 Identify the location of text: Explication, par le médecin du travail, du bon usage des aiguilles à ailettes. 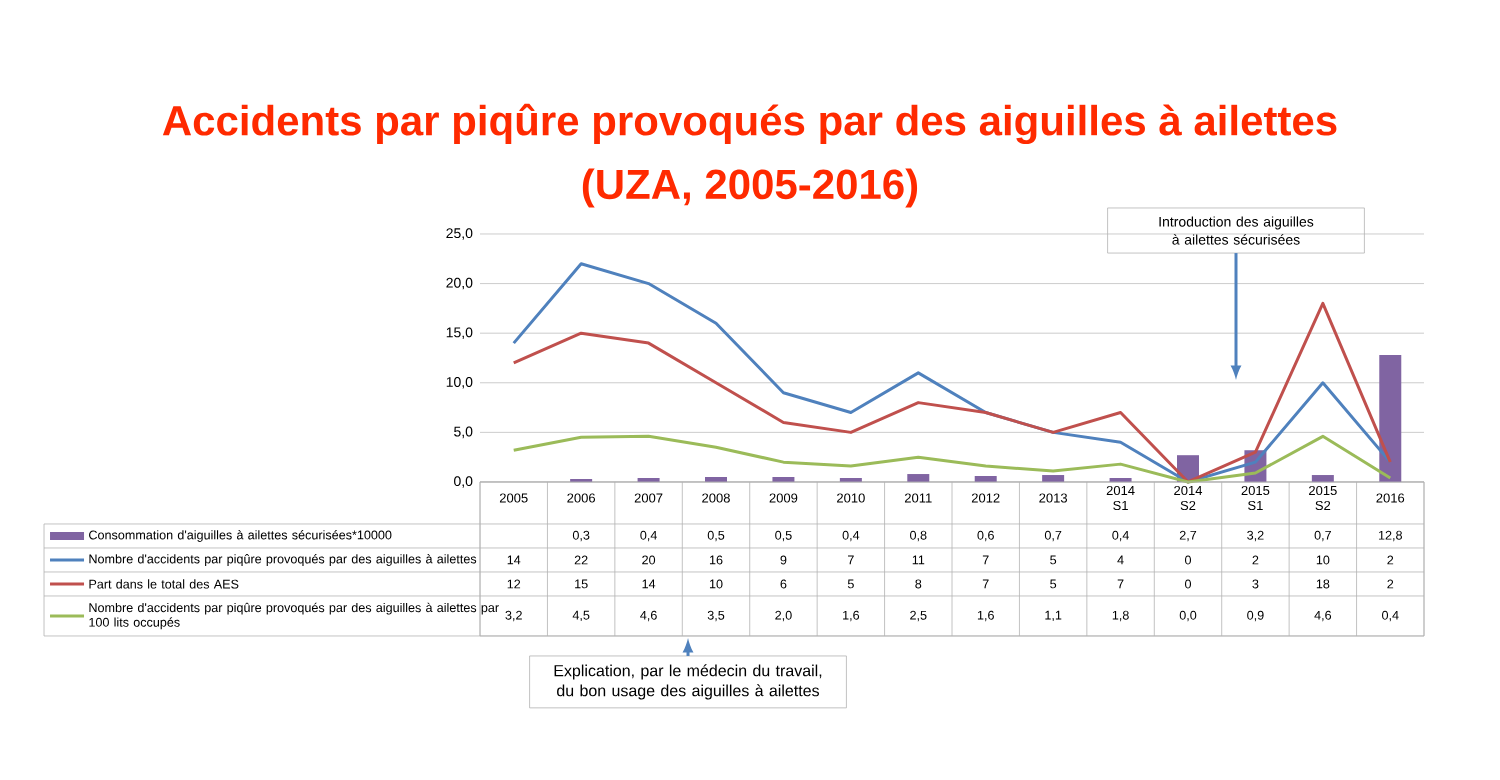
(688, 682).